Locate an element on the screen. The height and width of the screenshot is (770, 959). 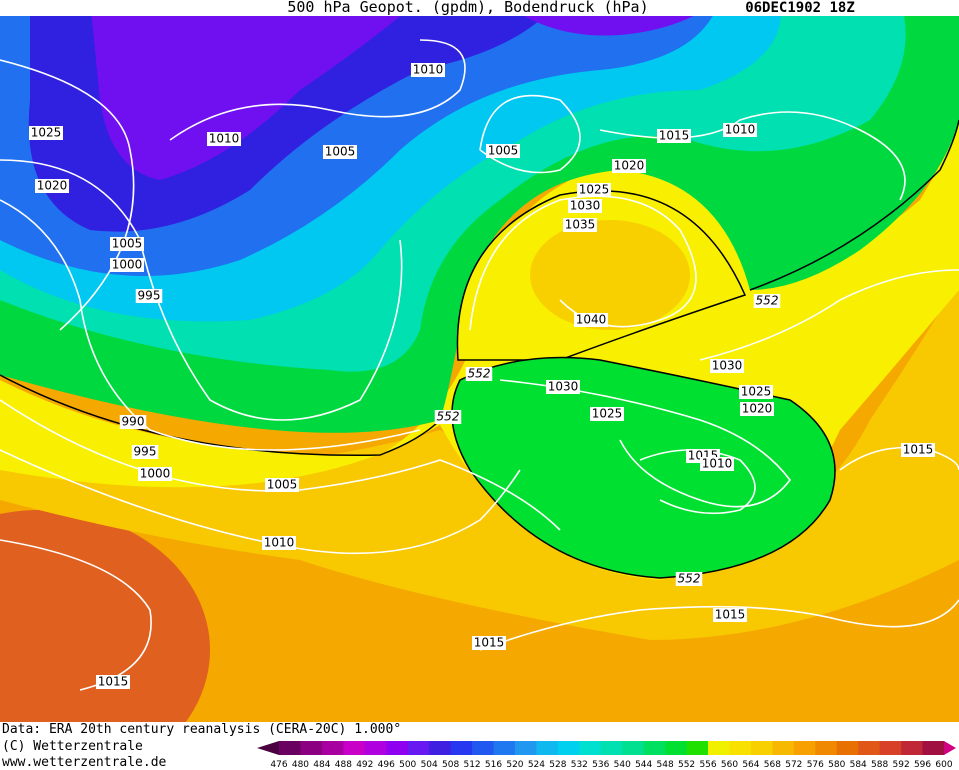
colorbar-label: 540 is located at coordinates (622, 764).